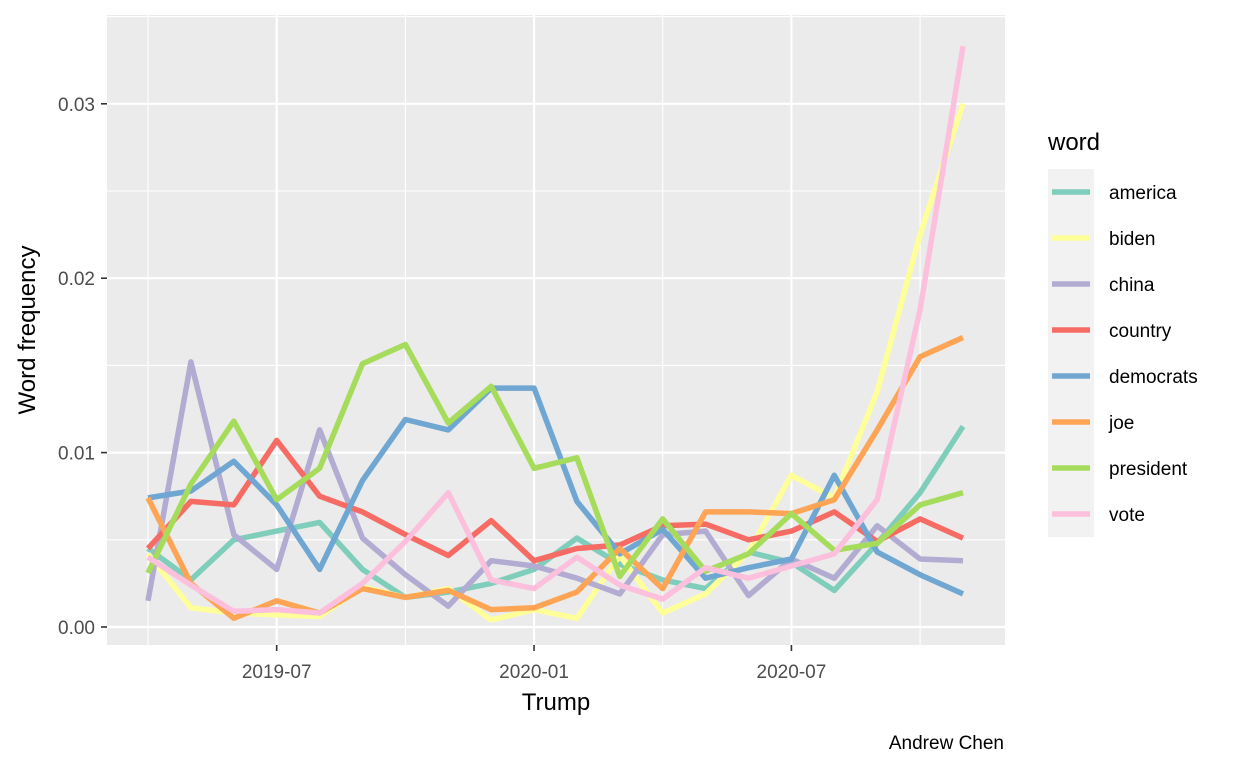  Describe the element at coordinates (1121, 423) in the screenshot. I see `legend-label: joe` at that location.